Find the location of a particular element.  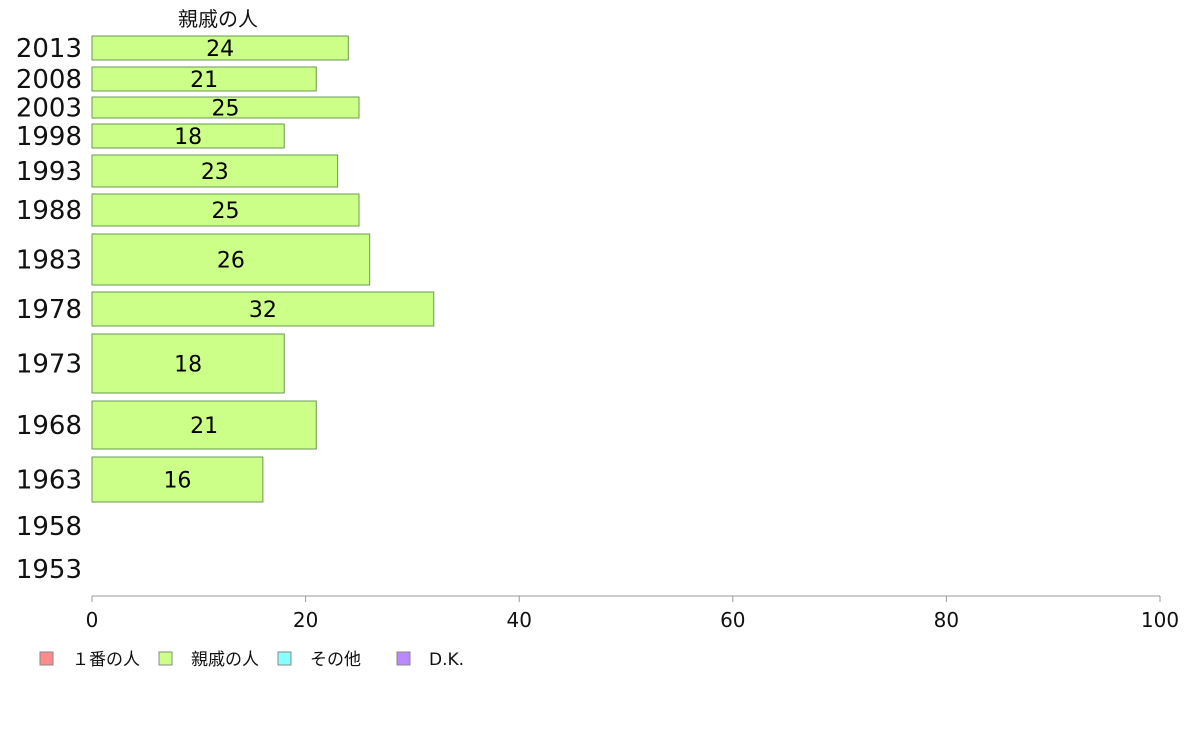

x-tick-label: 100 is located at coordinates (1160, 620).